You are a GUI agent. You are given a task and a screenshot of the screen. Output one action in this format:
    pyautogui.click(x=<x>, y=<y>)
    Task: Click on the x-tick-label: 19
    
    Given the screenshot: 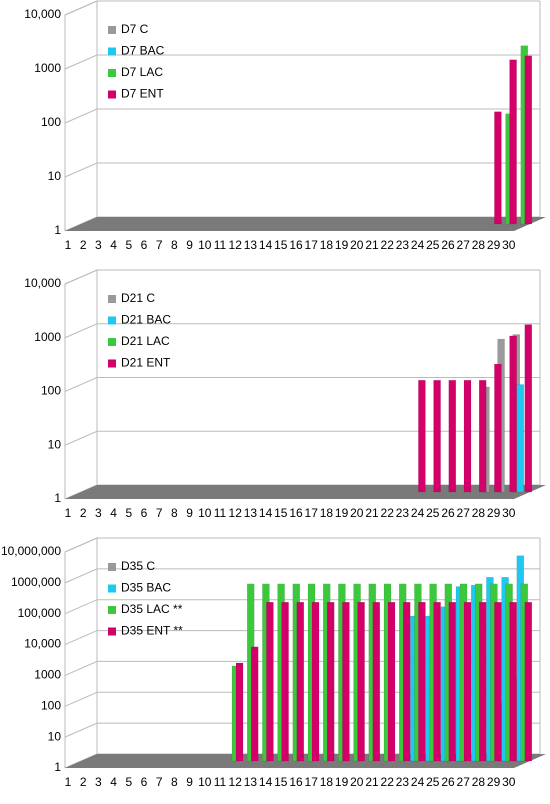 What is the action you would take?
    pyautogui.click(x=342, y=245)
    